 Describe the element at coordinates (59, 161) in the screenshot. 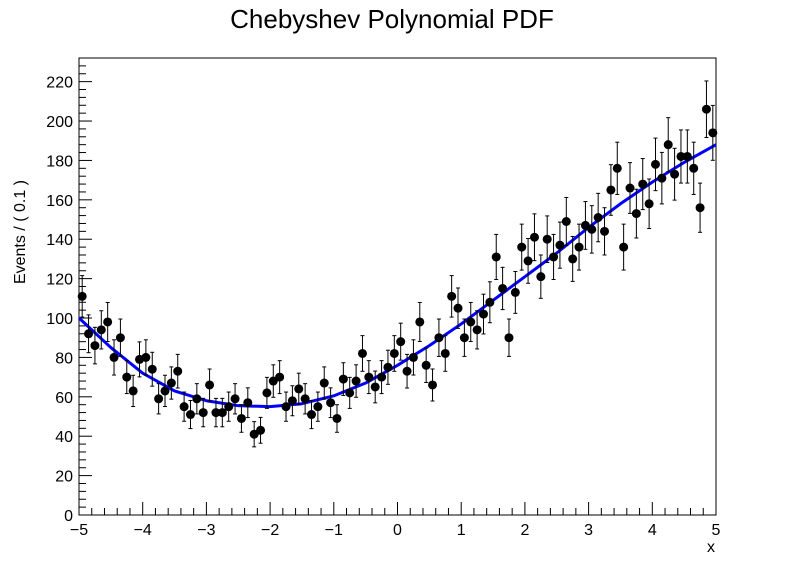

I see `y-tick-label: 180` at that location.